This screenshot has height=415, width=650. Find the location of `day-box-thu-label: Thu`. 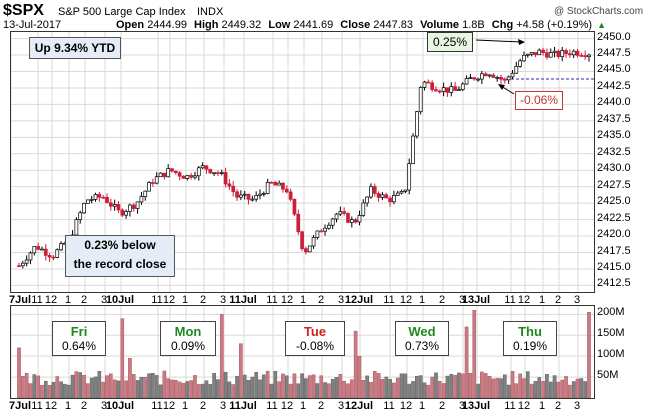

day-box-thu-label: Thu is located at coordinates (530, 331).